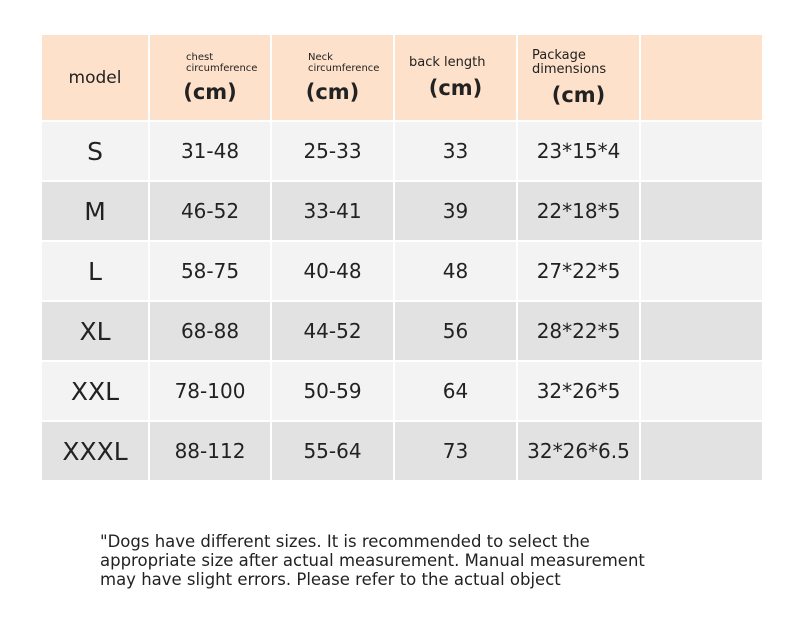  Describe the element at coordinates (578, 391) in the screenshot. I see `table-cell: 32*26*5` at that location.